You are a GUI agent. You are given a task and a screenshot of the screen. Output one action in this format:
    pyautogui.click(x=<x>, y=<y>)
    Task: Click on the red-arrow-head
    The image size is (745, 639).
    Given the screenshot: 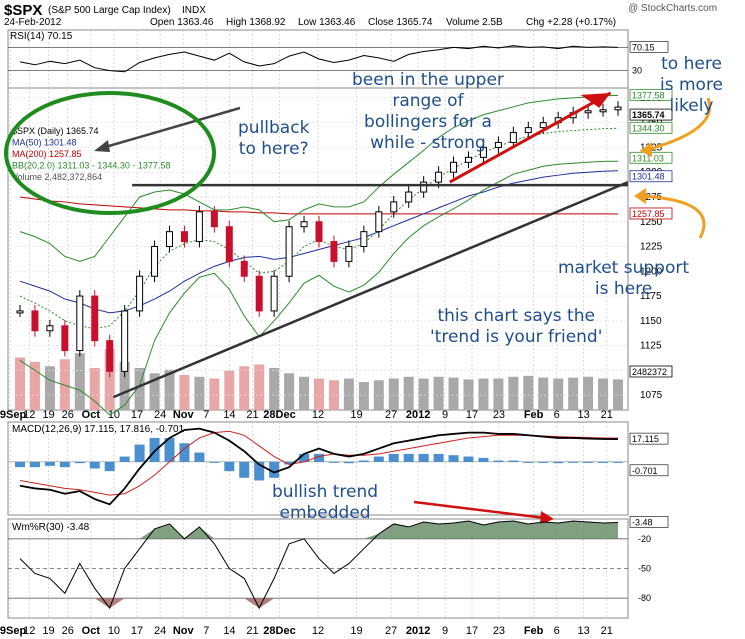 What is the action you would take?
    pyautogui.click(x=595, y=100)
    